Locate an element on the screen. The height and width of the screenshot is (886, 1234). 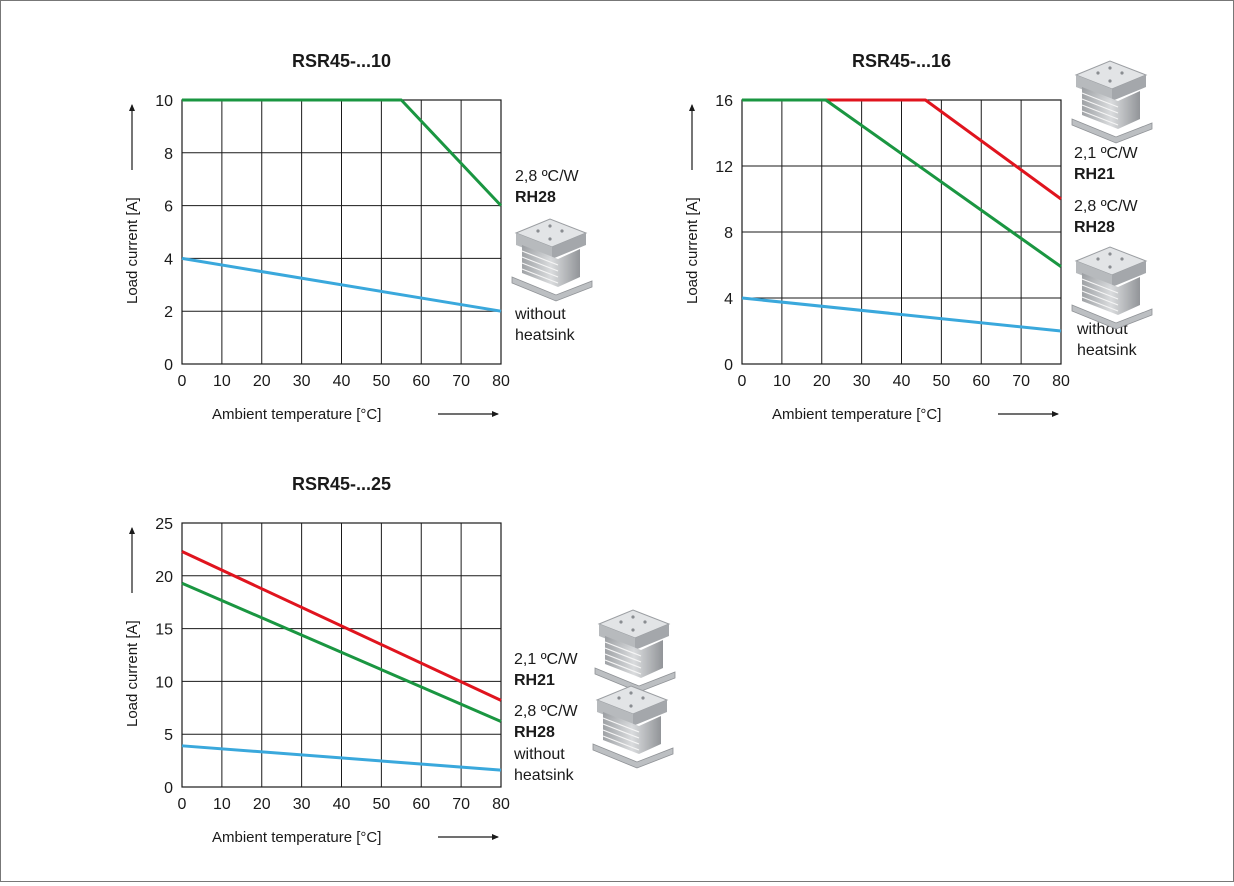
chart-title: RSR45-...25 is located at coordinates (341, 484).